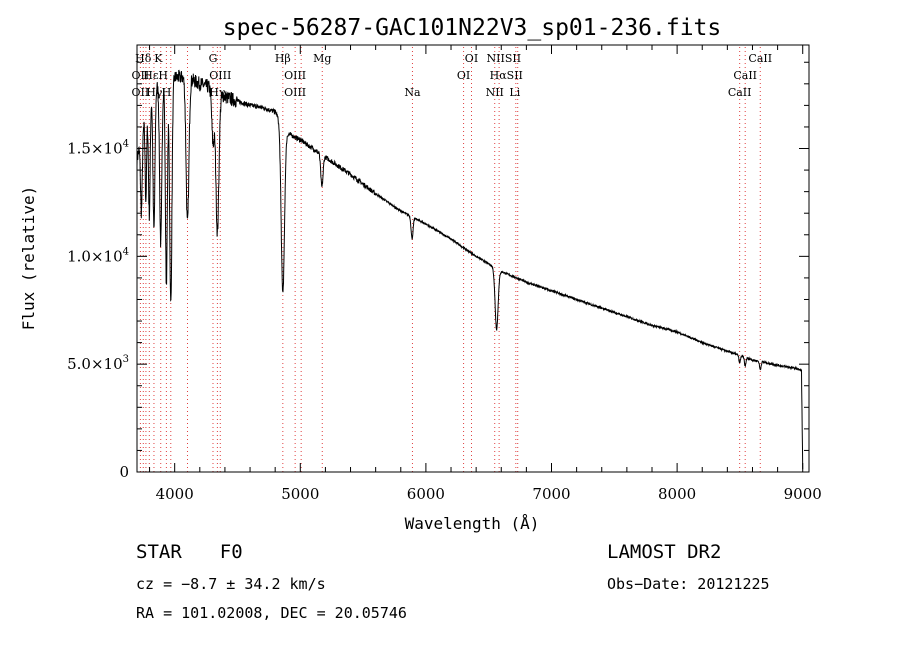 The image size is (900, 650). What do you see at coordinates (688, 584) in the screenshot?
I see `obs-date-readout: Obs−Date: 20121225` at bounding box center [688, 584].